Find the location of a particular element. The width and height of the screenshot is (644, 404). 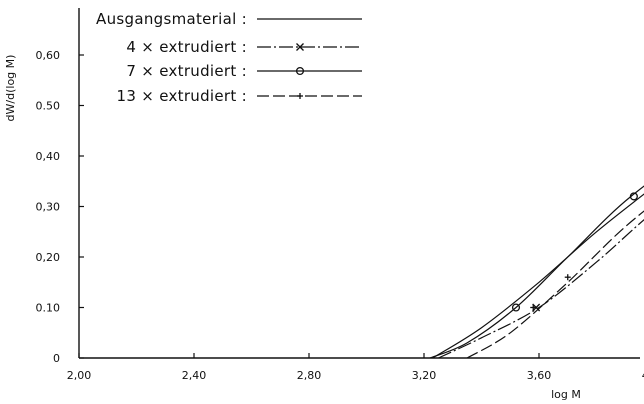

x-tick-label: 2,40 is located at coordinates (194, 375).